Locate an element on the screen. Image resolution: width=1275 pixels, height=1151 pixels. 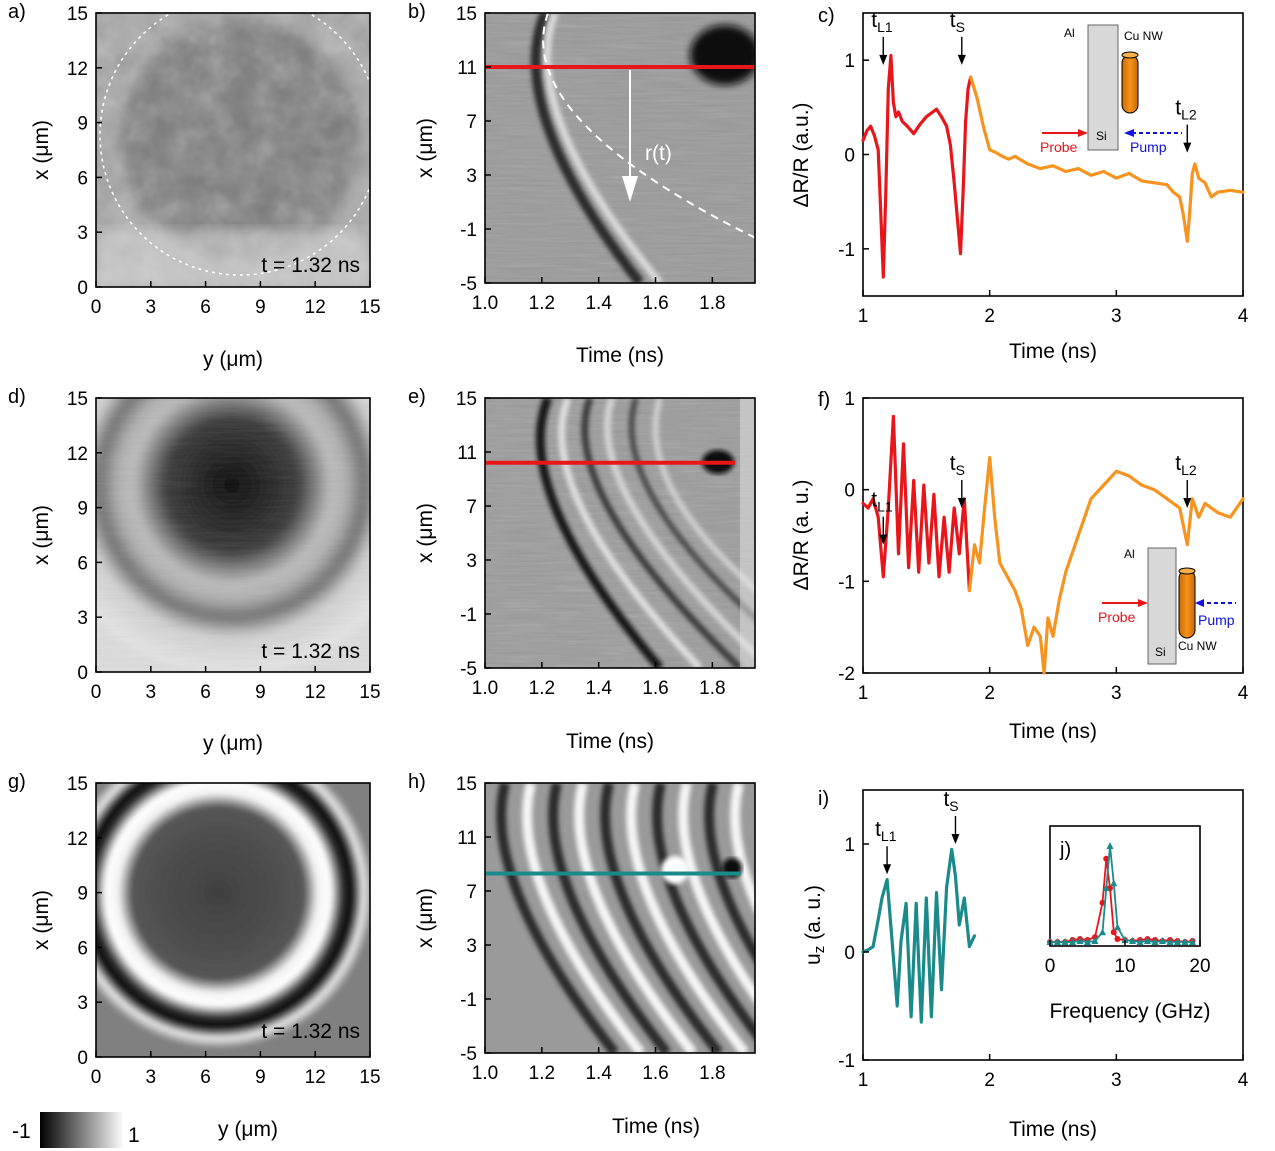
inset-wire-c: Cu NW is located at coordinates (1143, 36).